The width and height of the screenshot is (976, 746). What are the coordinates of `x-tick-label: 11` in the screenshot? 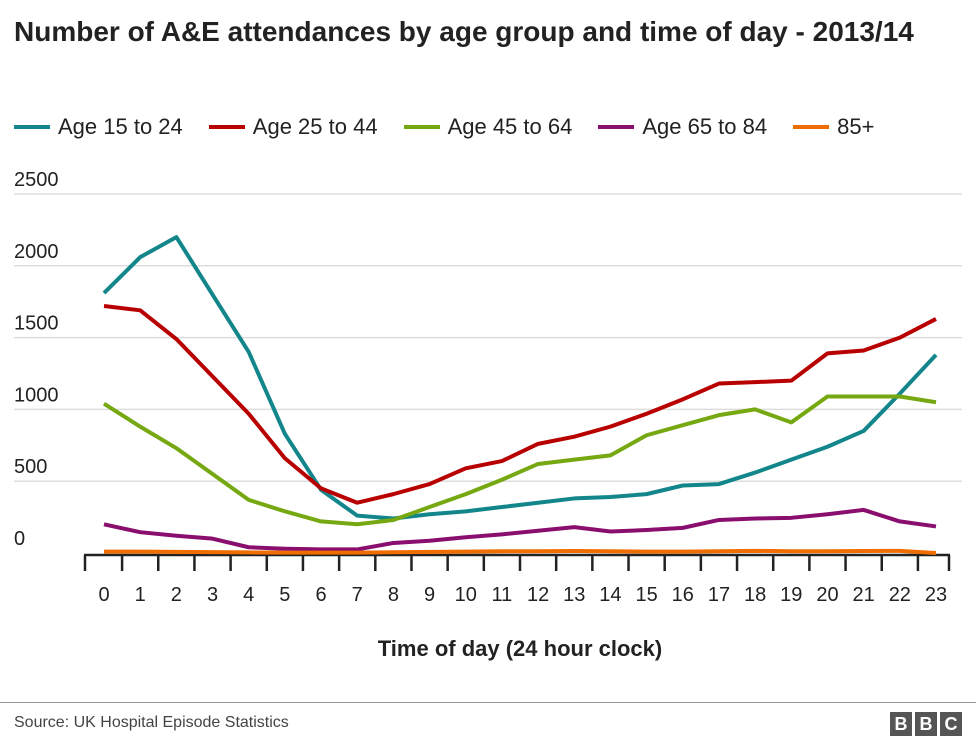 It's located at (502, 595).